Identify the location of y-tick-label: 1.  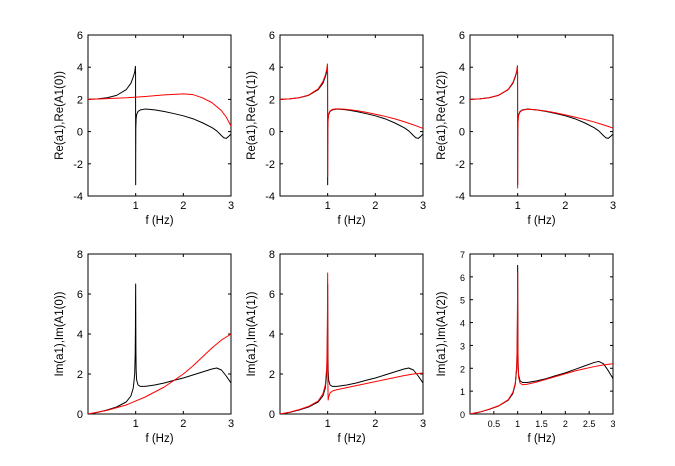
(462, 392).